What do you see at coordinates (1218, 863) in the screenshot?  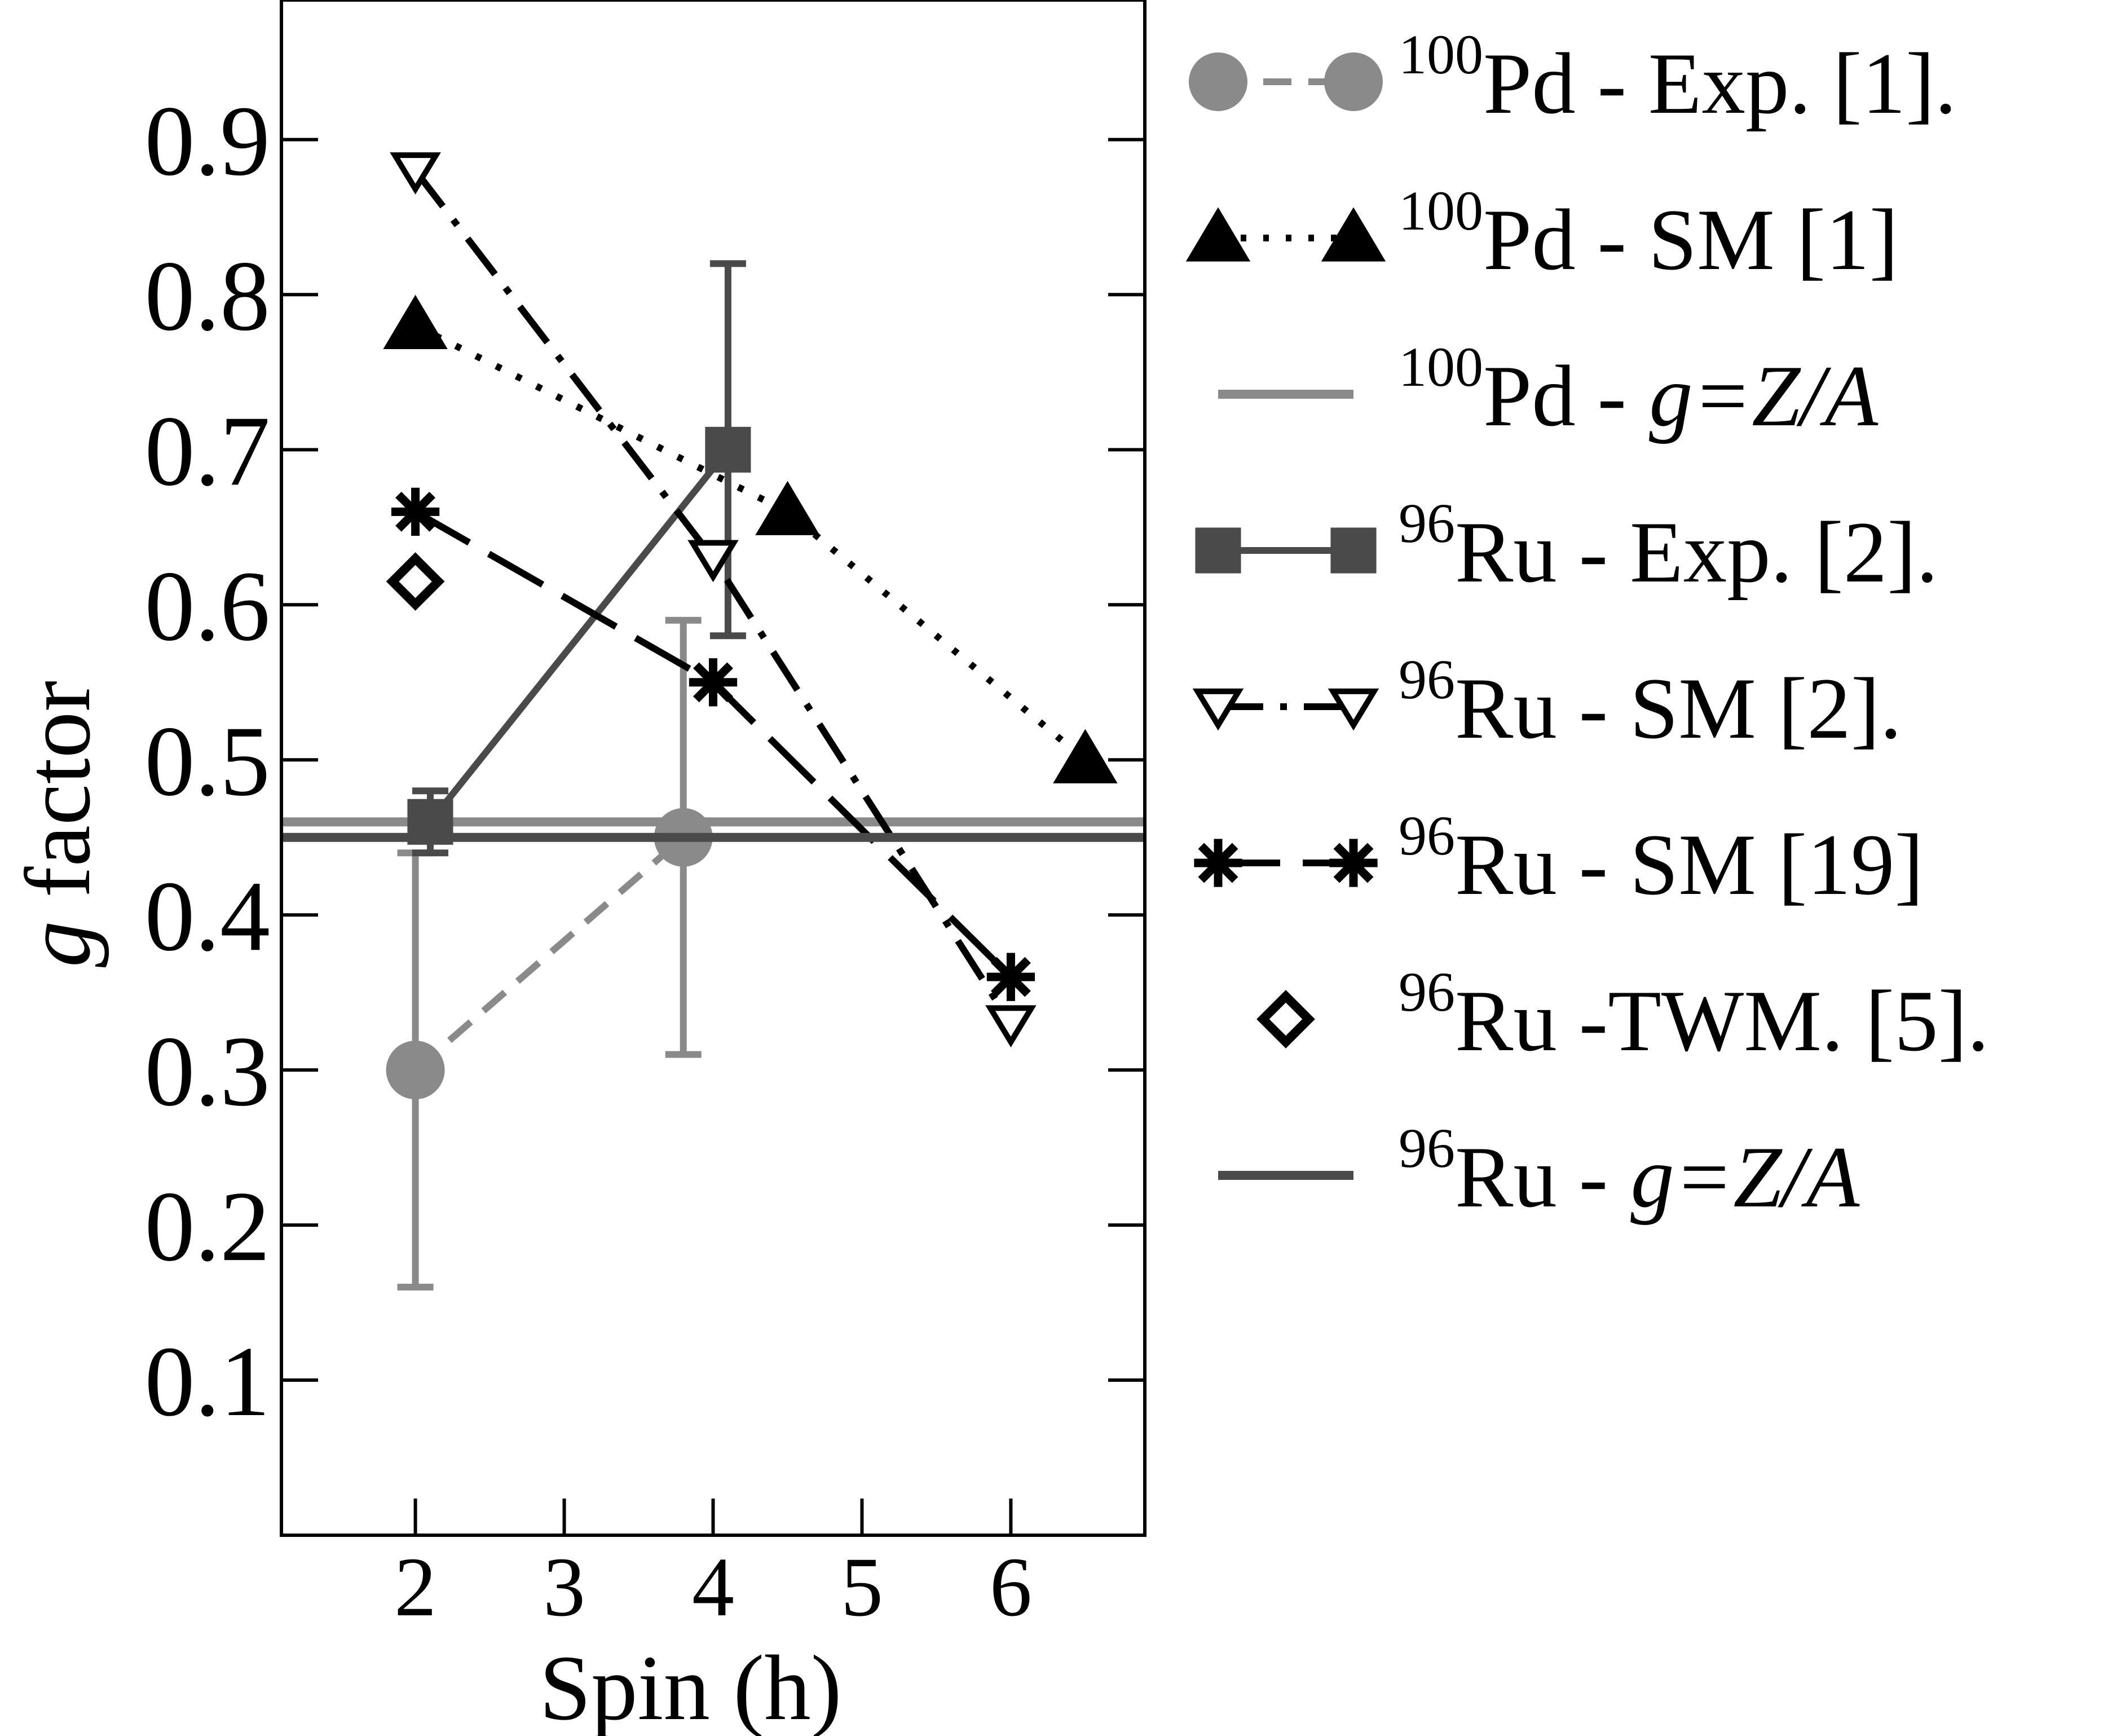 I see `legend-marker-5-a` at bounding box center [1218, 863].